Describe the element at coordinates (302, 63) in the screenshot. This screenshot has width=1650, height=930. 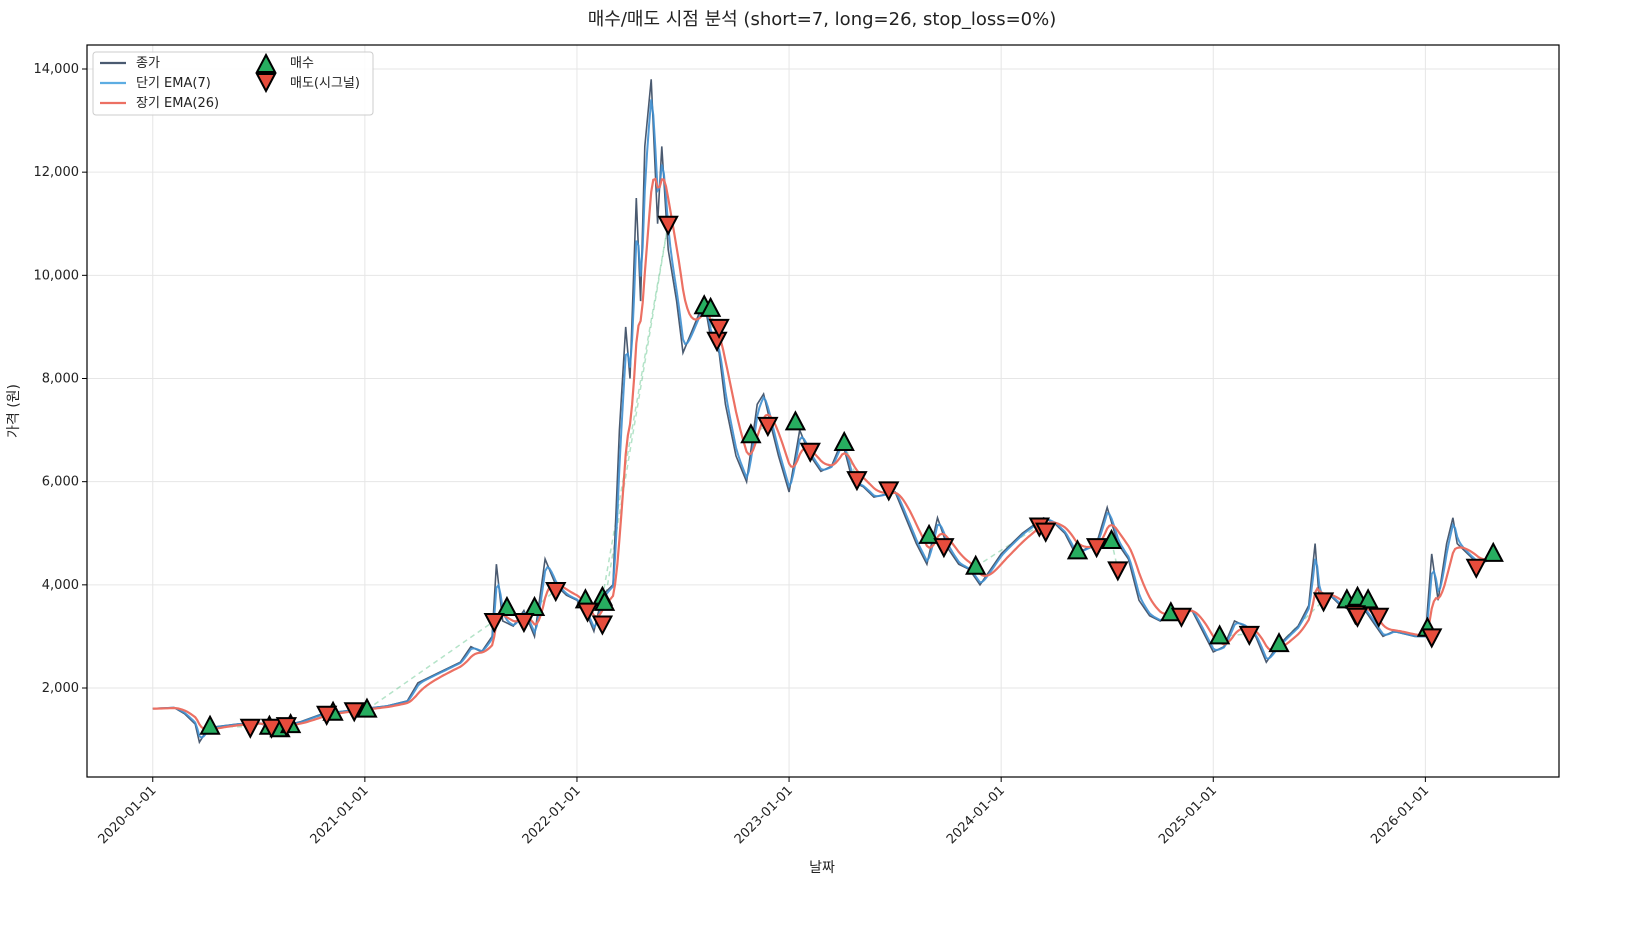
I see `legend-label-buy: 매수` at that location.